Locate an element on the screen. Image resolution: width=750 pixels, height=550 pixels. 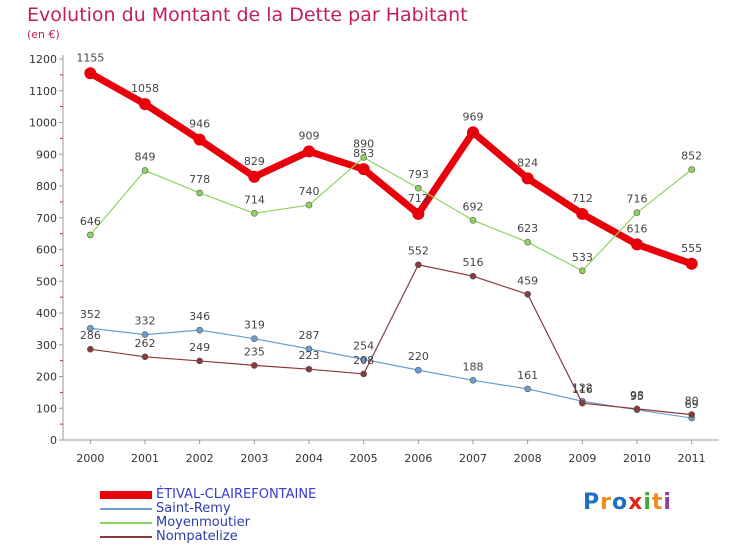
logo-letter: i is located at coordinates (647, 502).